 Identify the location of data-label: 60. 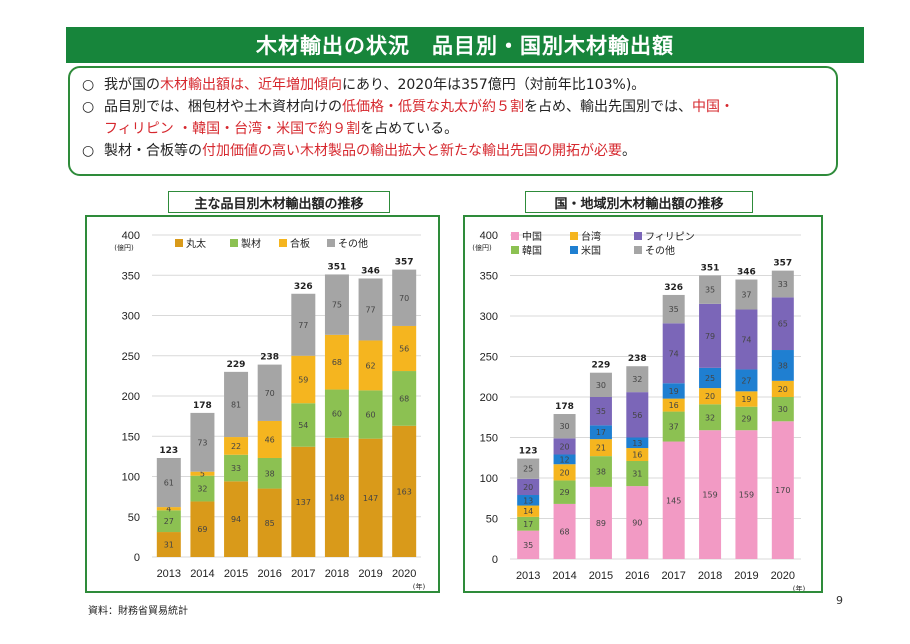
(337, 414).